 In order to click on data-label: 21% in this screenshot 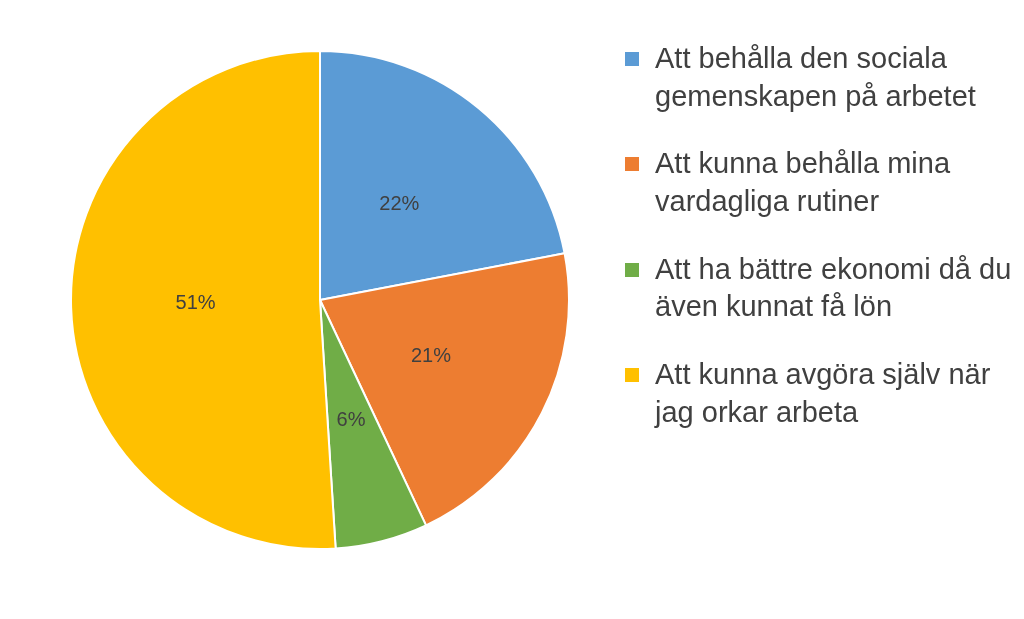, I will do `click(431, 355)`.